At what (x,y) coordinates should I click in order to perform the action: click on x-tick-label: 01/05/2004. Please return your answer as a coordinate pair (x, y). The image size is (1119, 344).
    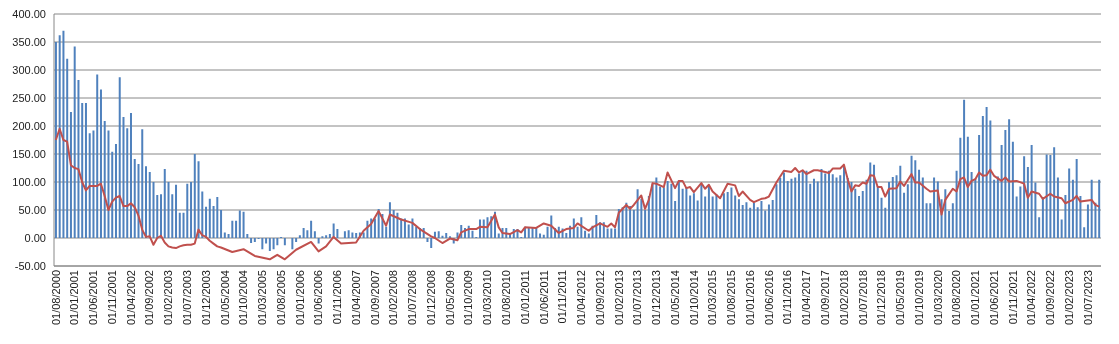
    Looking at the image, I should click on (224, 298).